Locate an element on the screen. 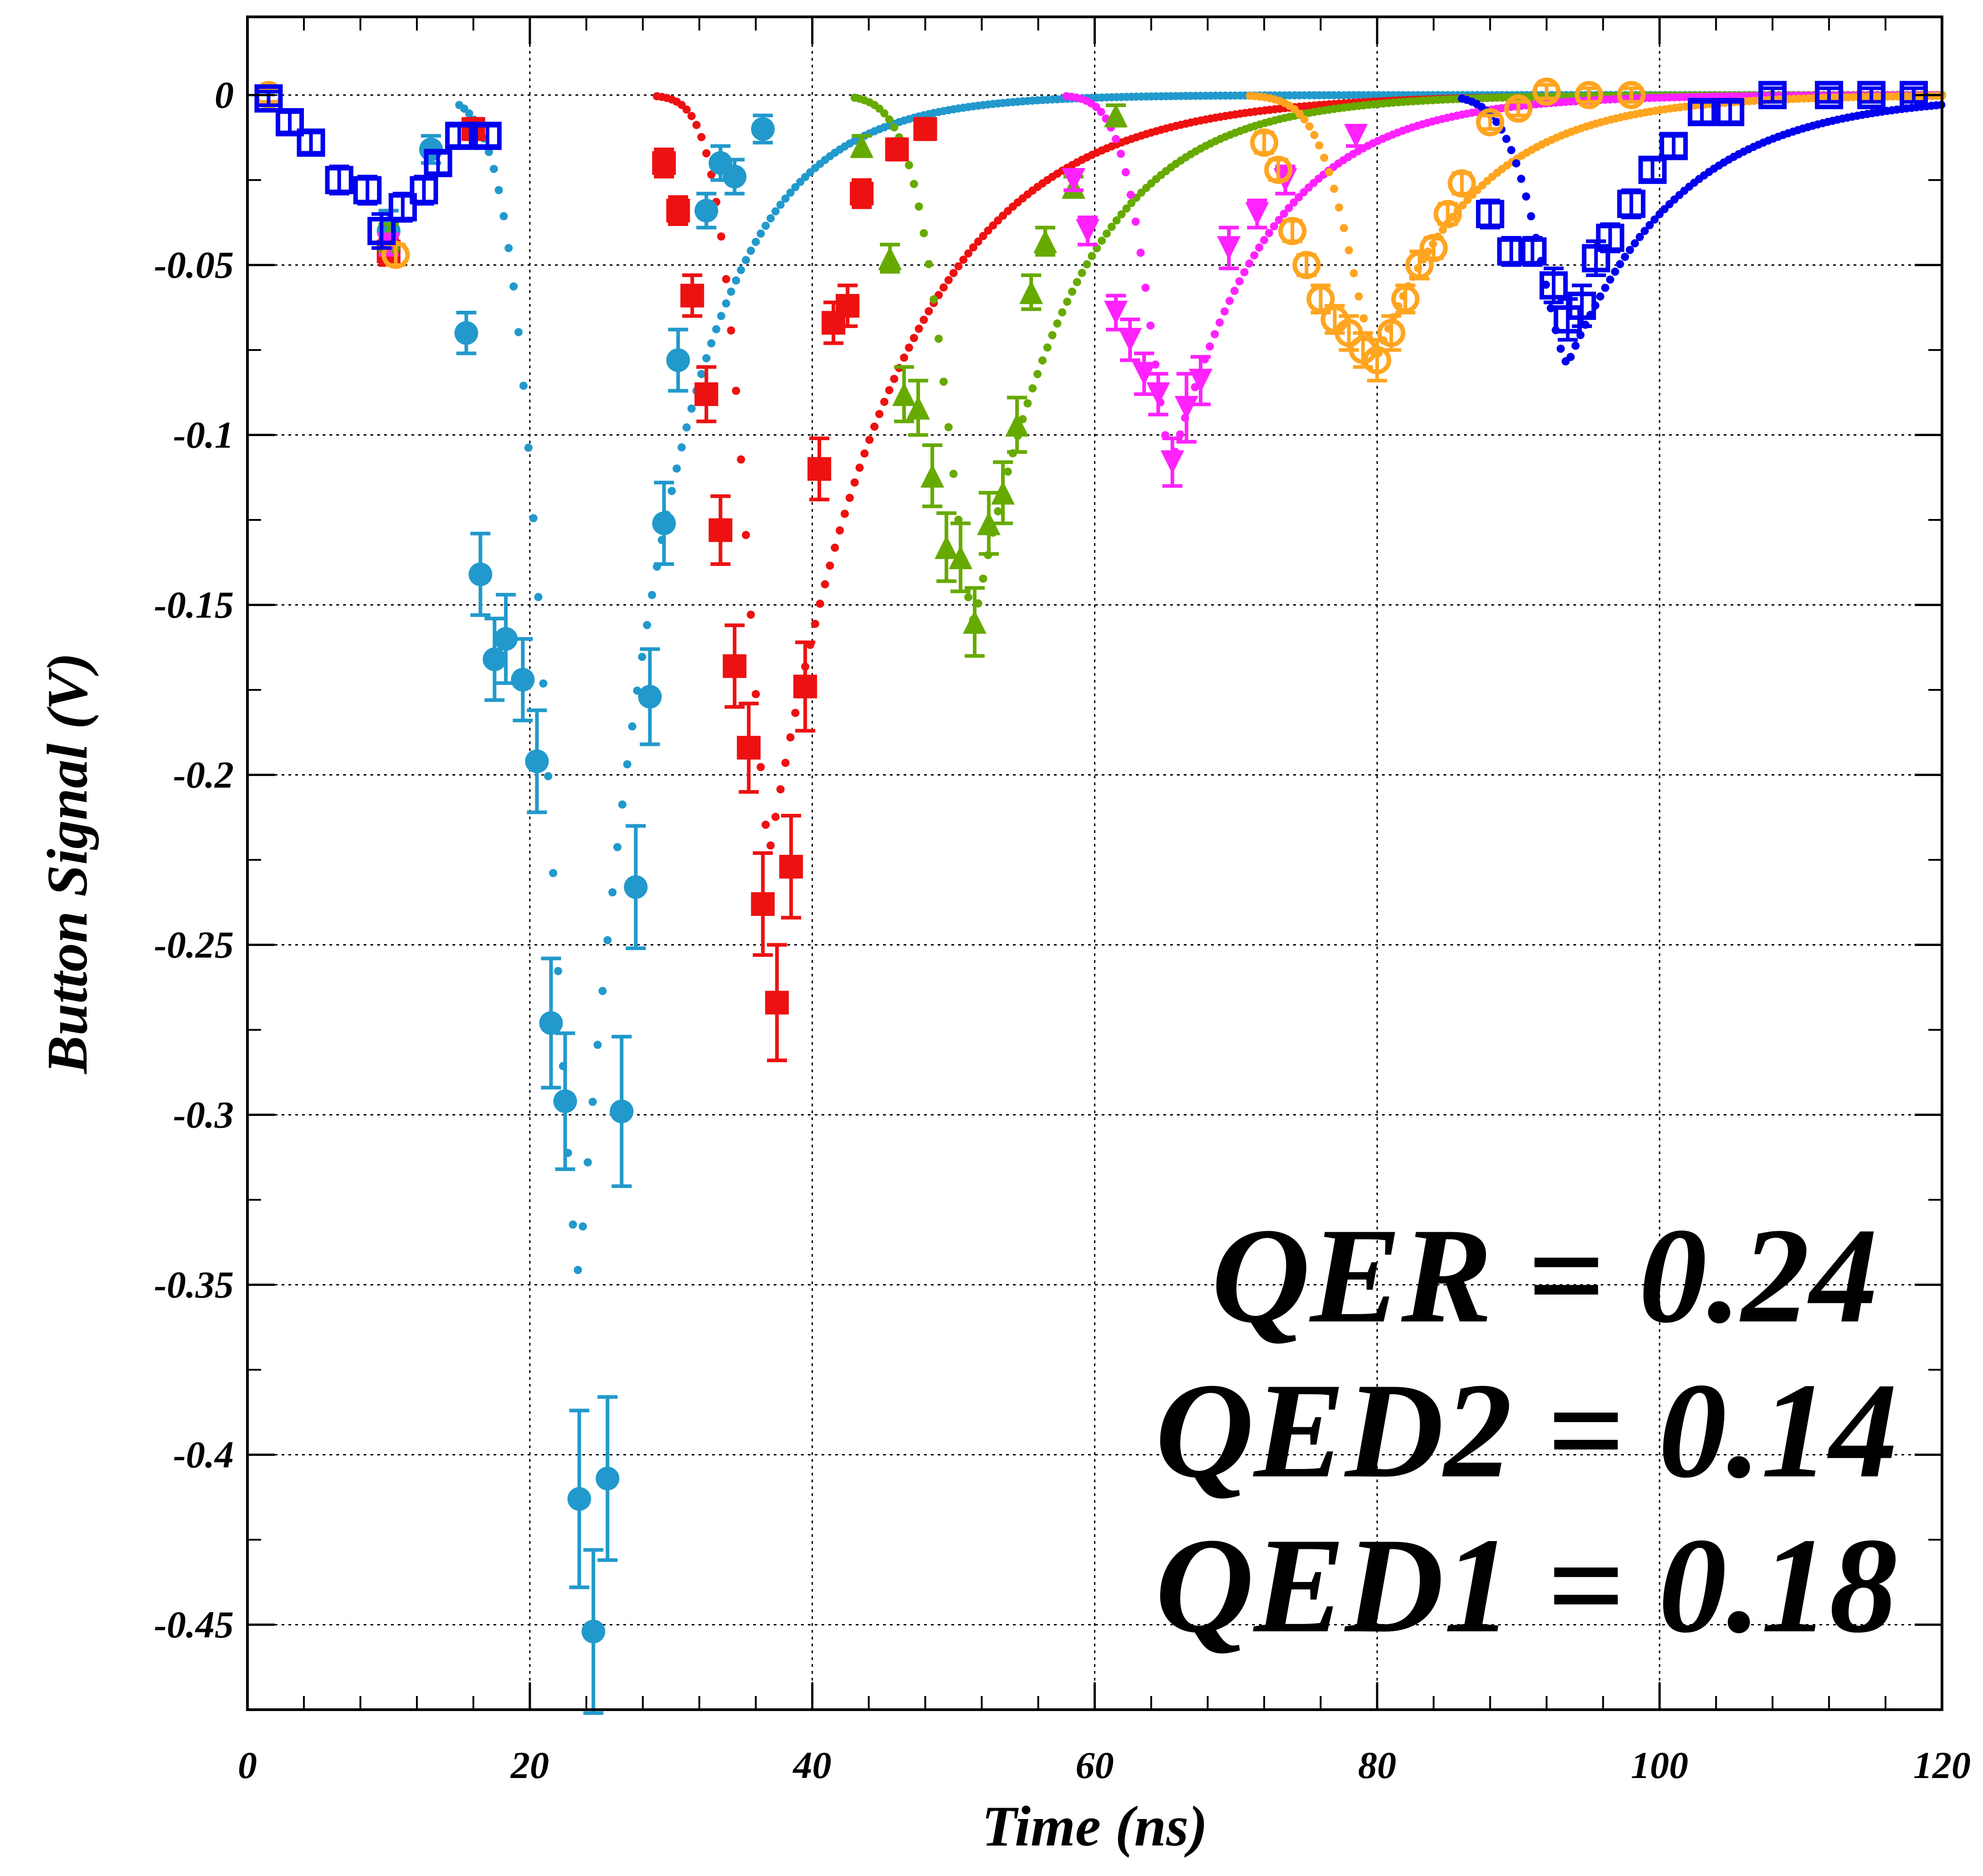 The height and width of the screenshot is (1876, 1983). y-tick-label: -0.05 is located at coordinates (194, 265).